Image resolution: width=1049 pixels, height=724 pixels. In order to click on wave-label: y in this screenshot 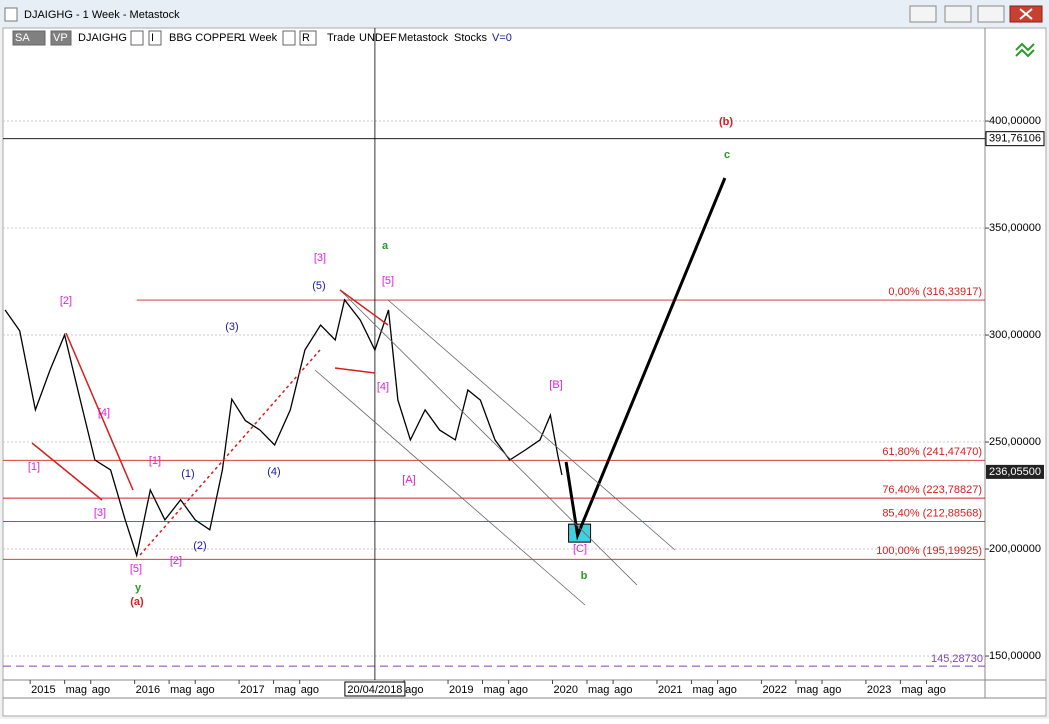, I will do `click(138, 588)`.